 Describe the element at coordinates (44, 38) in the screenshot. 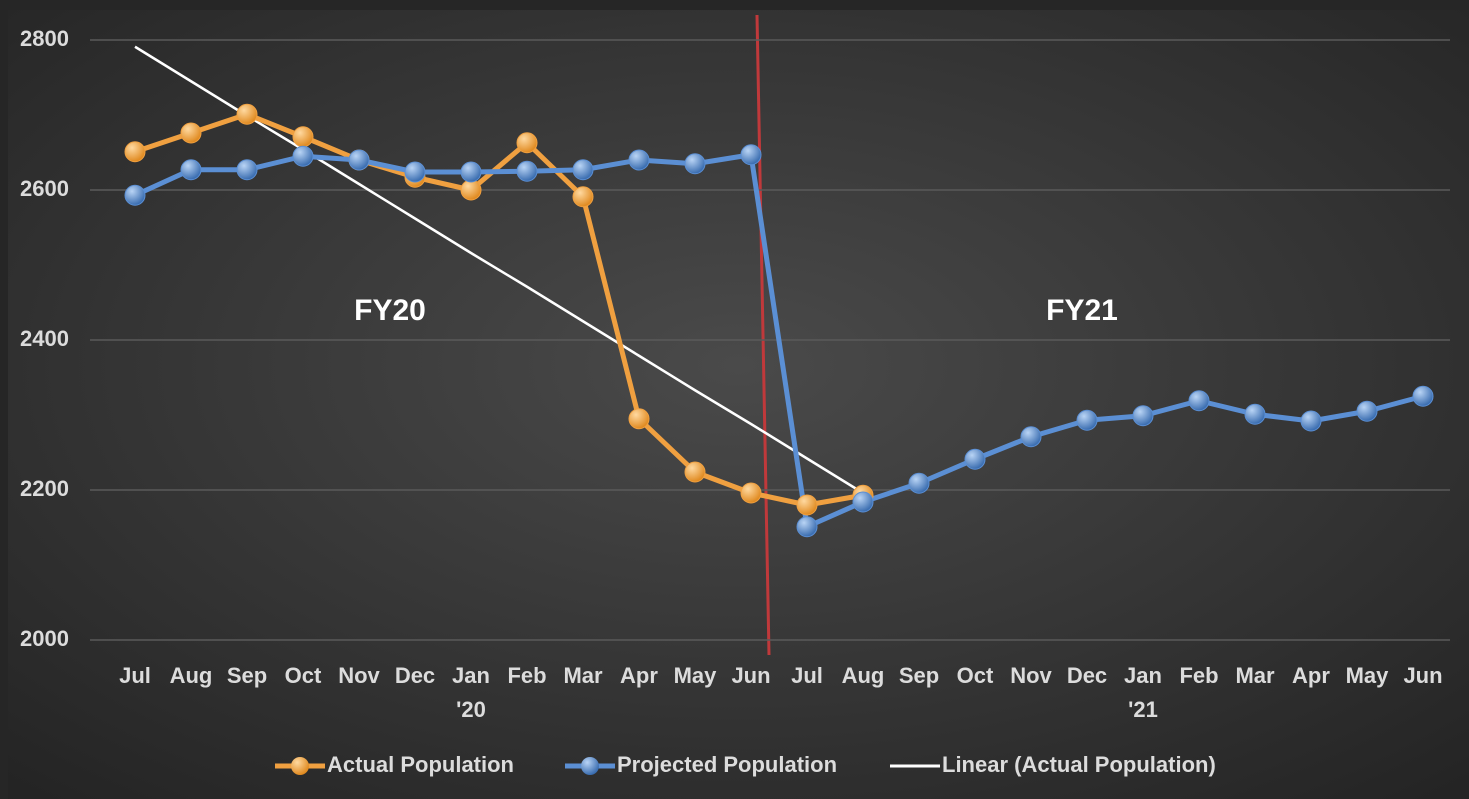

I see `y-tick-label: 2800` at that location.